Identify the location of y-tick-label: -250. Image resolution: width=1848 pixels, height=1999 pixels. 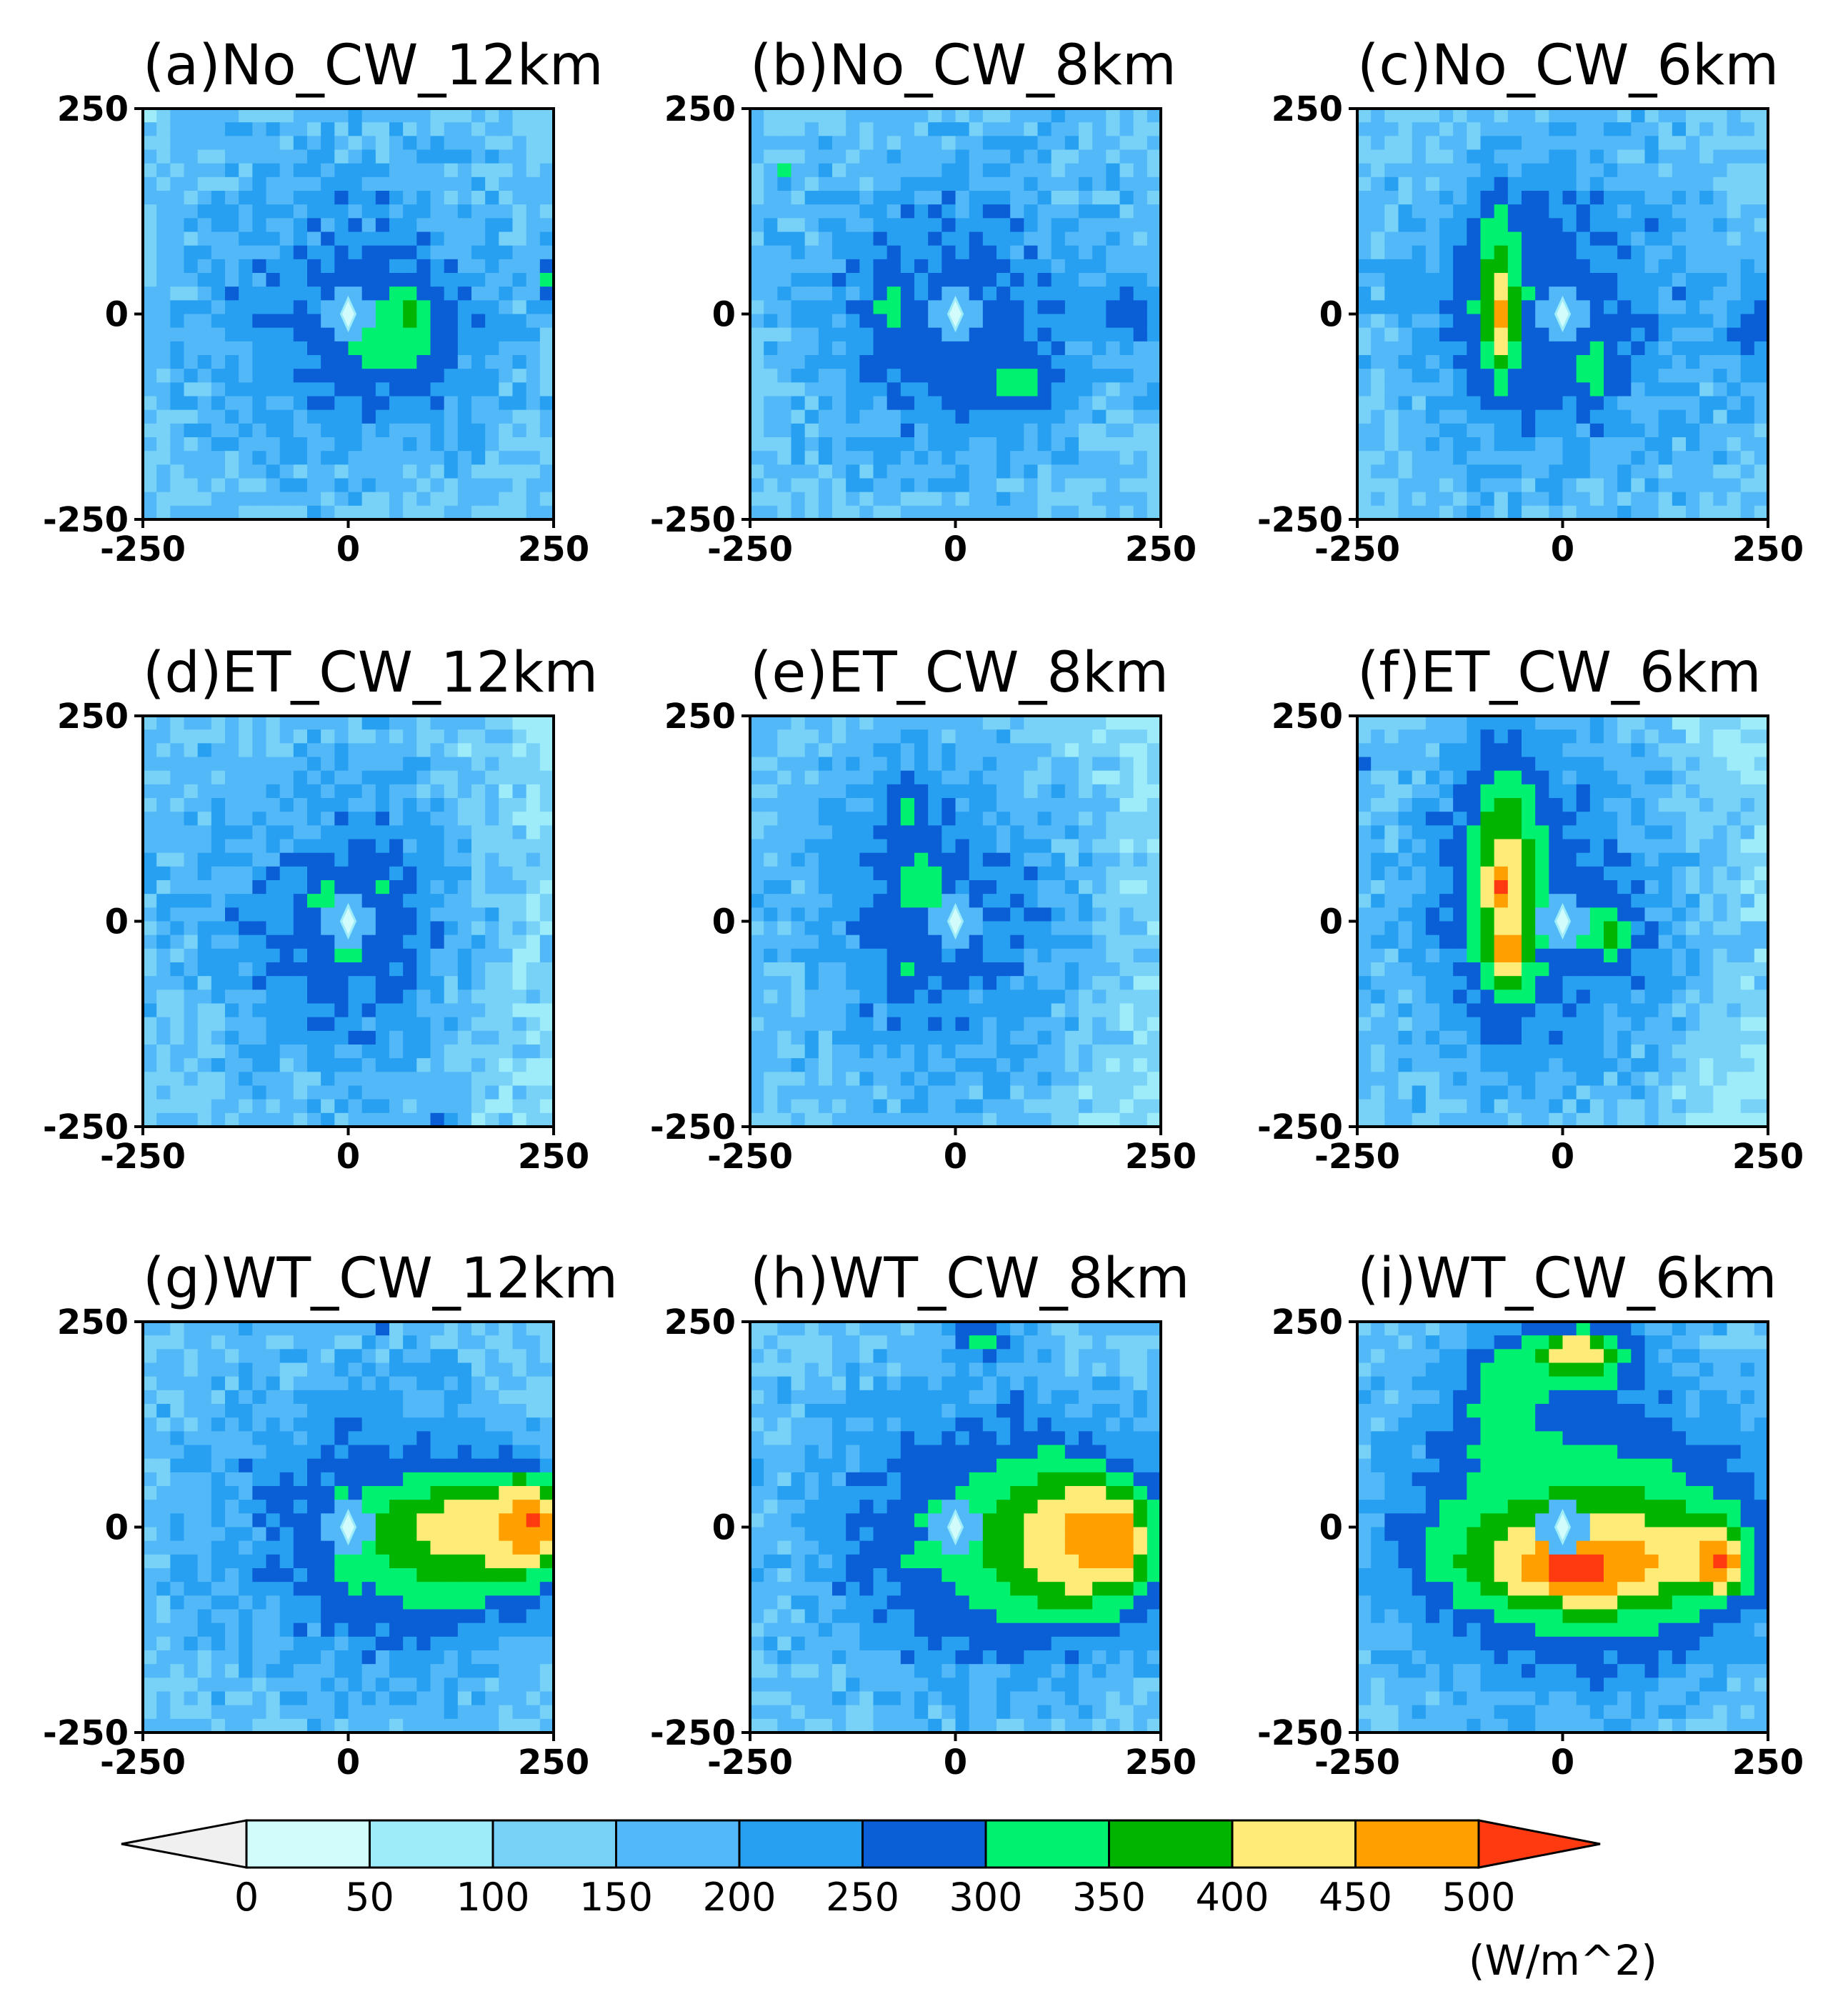
(1300, 520).